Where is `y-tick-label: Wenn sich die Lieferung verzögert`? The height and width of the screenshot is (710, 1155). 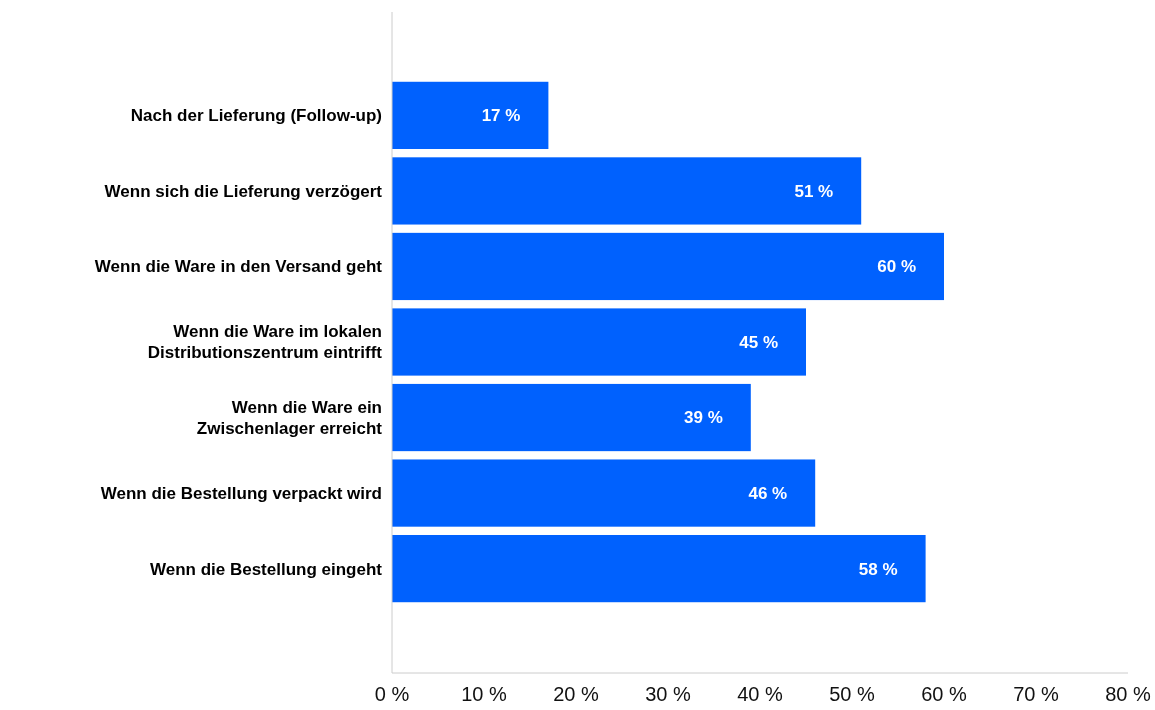
y-tick-label: Wenn sich die Lieferung verzögert is located at coordinates (243, 191).